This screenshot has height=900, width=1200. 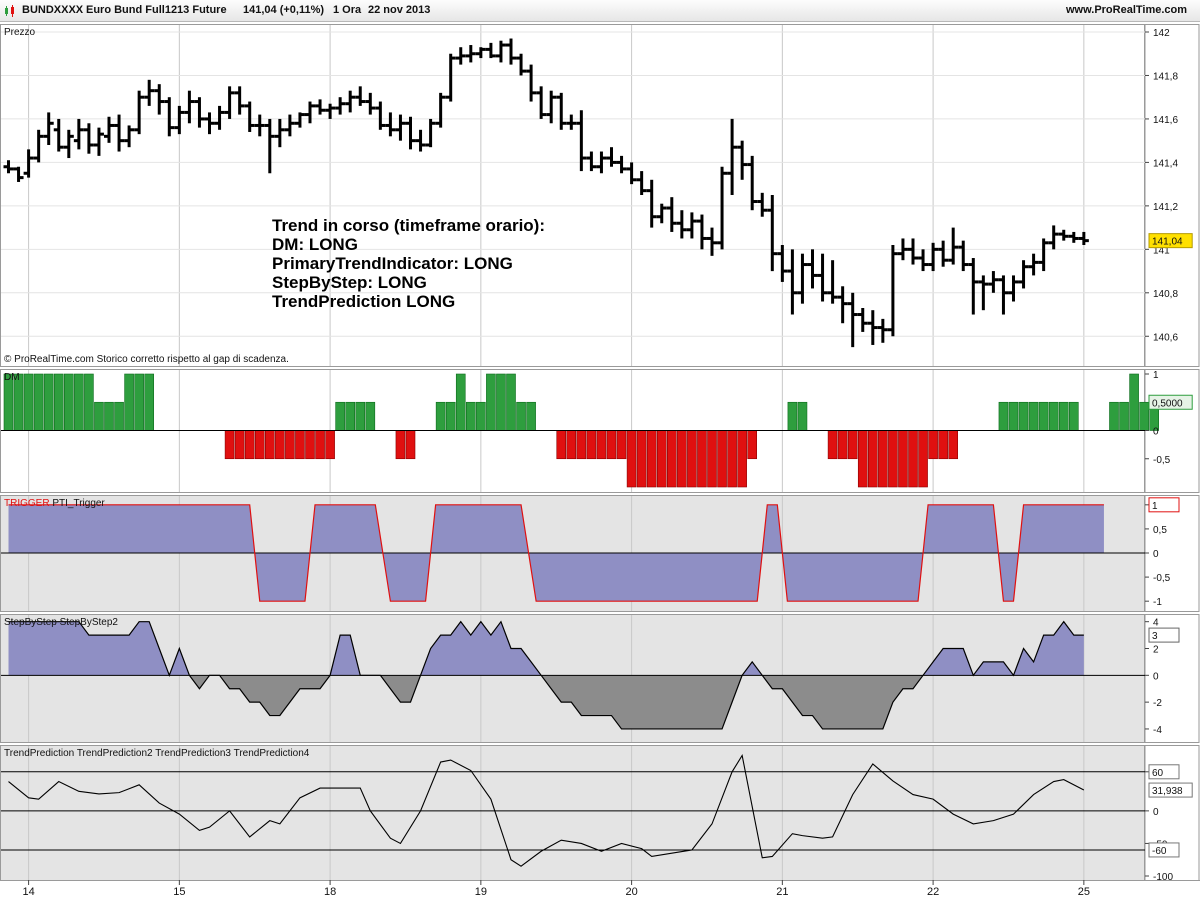 I want to click on x-axis-band, so click(x=600, y=890).